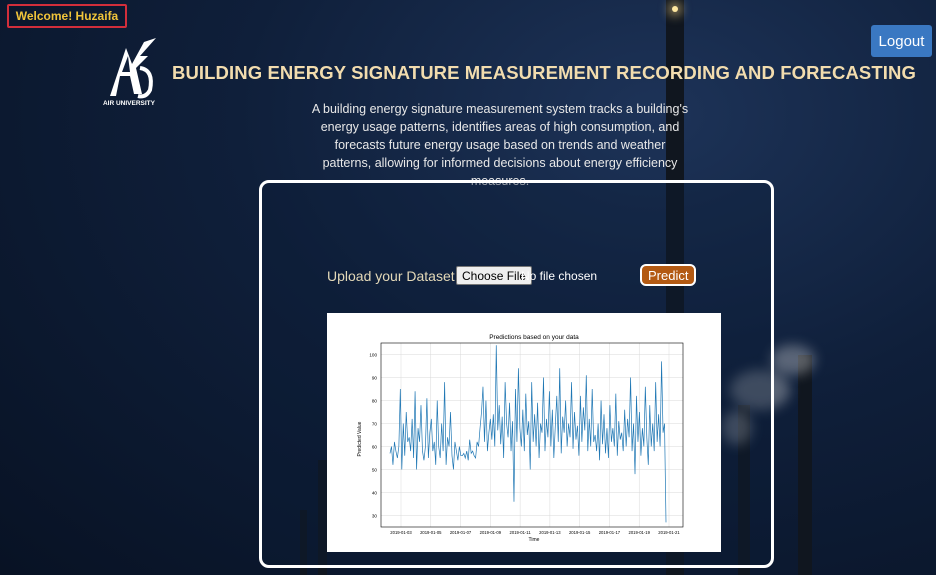 The height and width of the screenshot is (575, 936). What do you see at coordinates (375, 400) in the screenshot?
I see `y-tick-label: 80` at bounding box center [375, 400].